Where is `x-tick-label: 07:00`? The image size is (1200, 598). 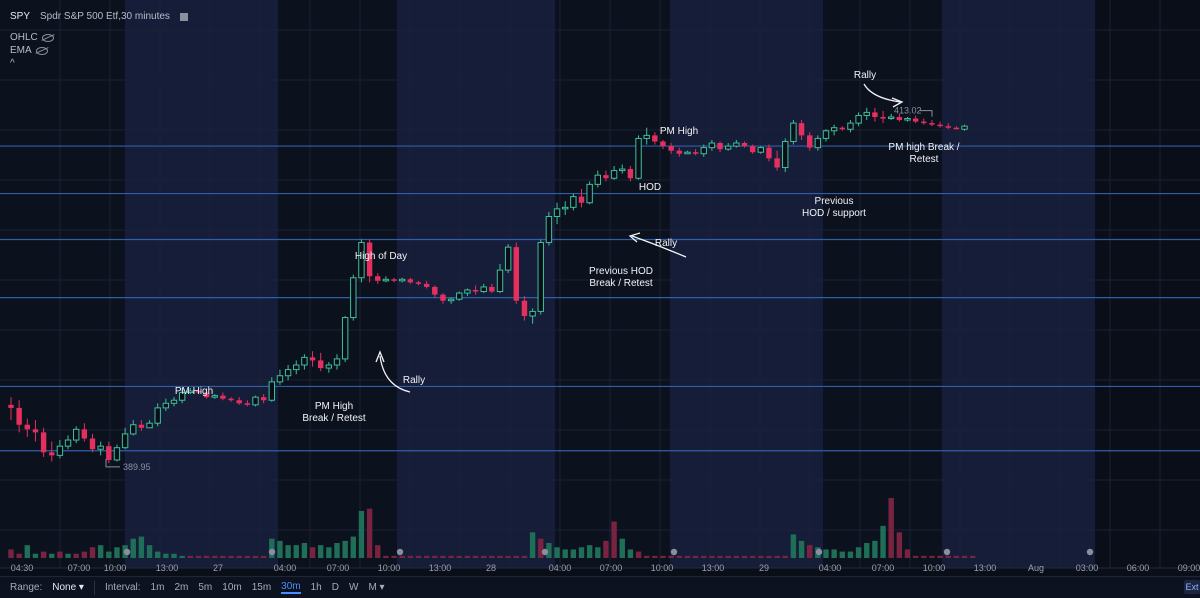
x-tick-label: 07:00 is located at coordinates (79, 568).